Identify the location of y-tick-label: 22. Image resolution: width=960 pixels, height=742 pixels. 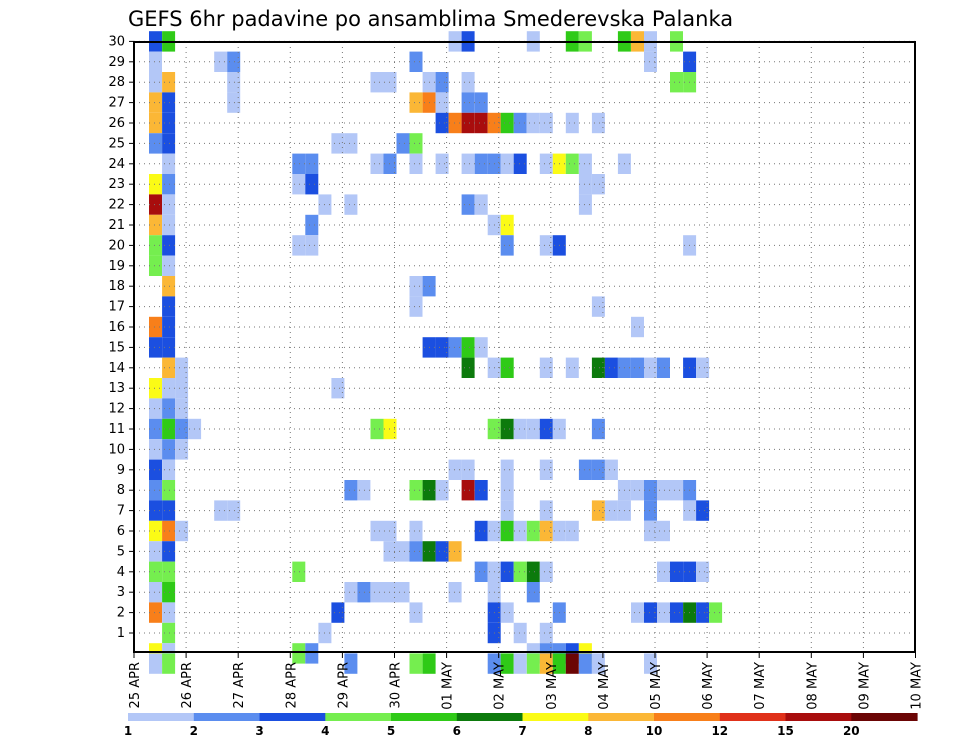
(116, 205).